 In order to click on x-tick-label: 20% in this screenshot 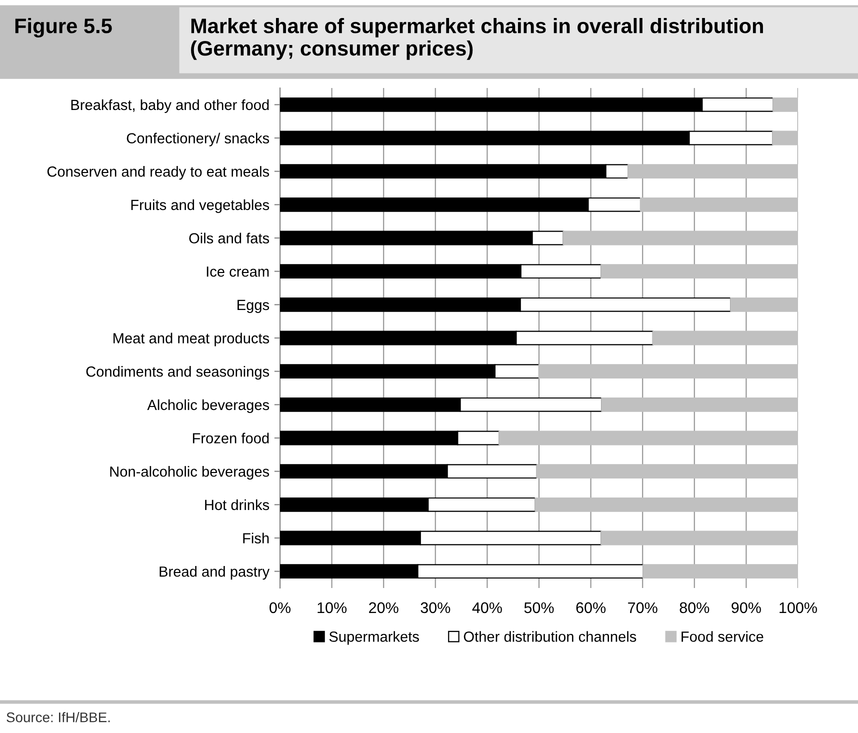, I will do `click(383, 608)`.